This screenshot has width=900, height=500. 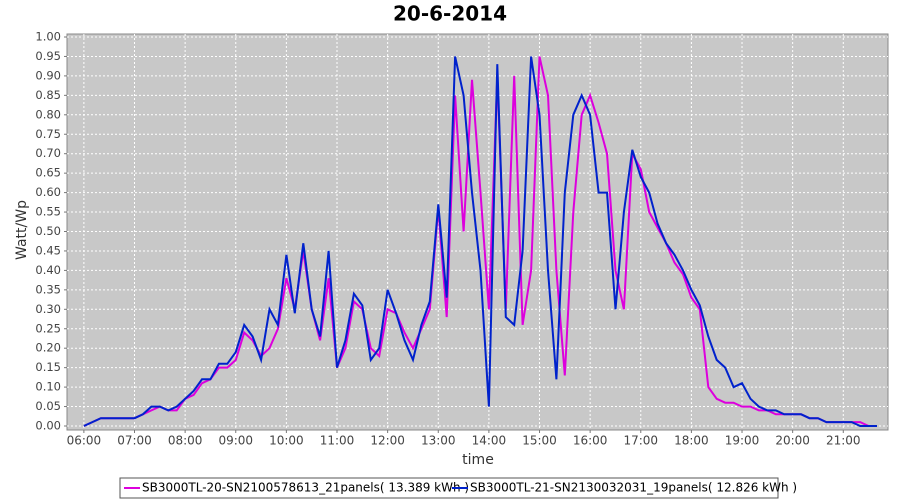 I want to click on x-tick-label: 20:00, so click(x=792, y=441).